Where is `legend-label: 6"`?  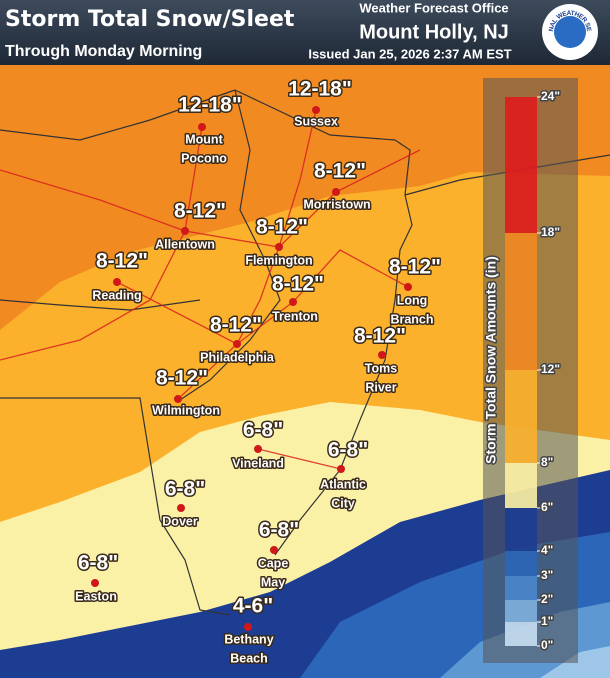
legend-label: 6" is located at coordinates (547, 507).